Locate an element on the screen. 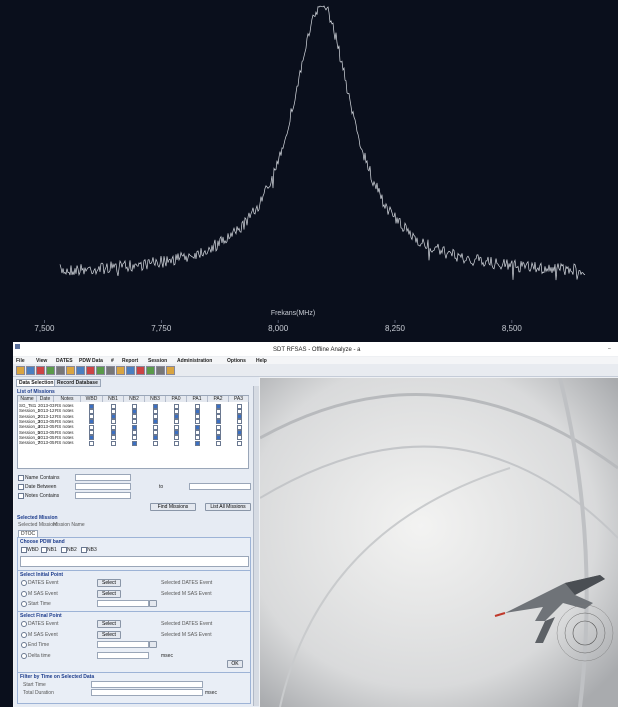  tab: Record Database is located at coordinates (77, 383).